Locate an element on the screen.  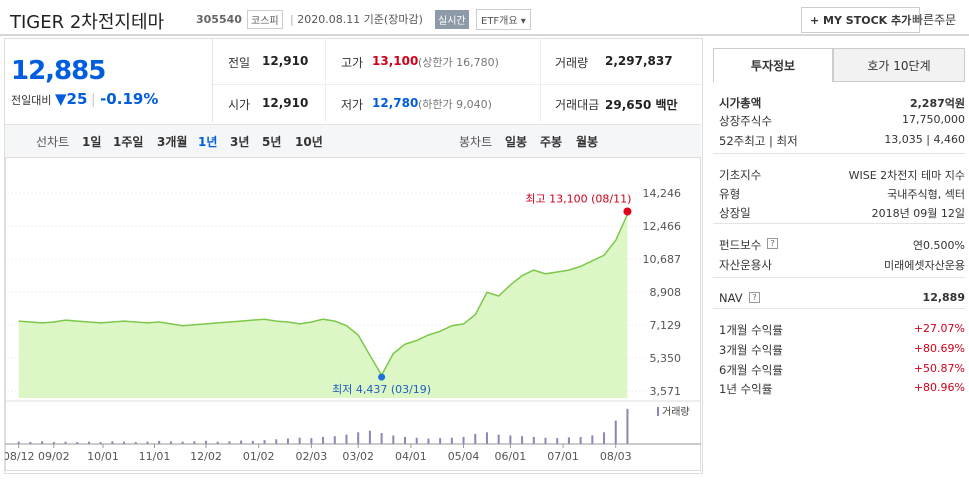
side-value: 2,287억원 is located at coordinates (937, 103).